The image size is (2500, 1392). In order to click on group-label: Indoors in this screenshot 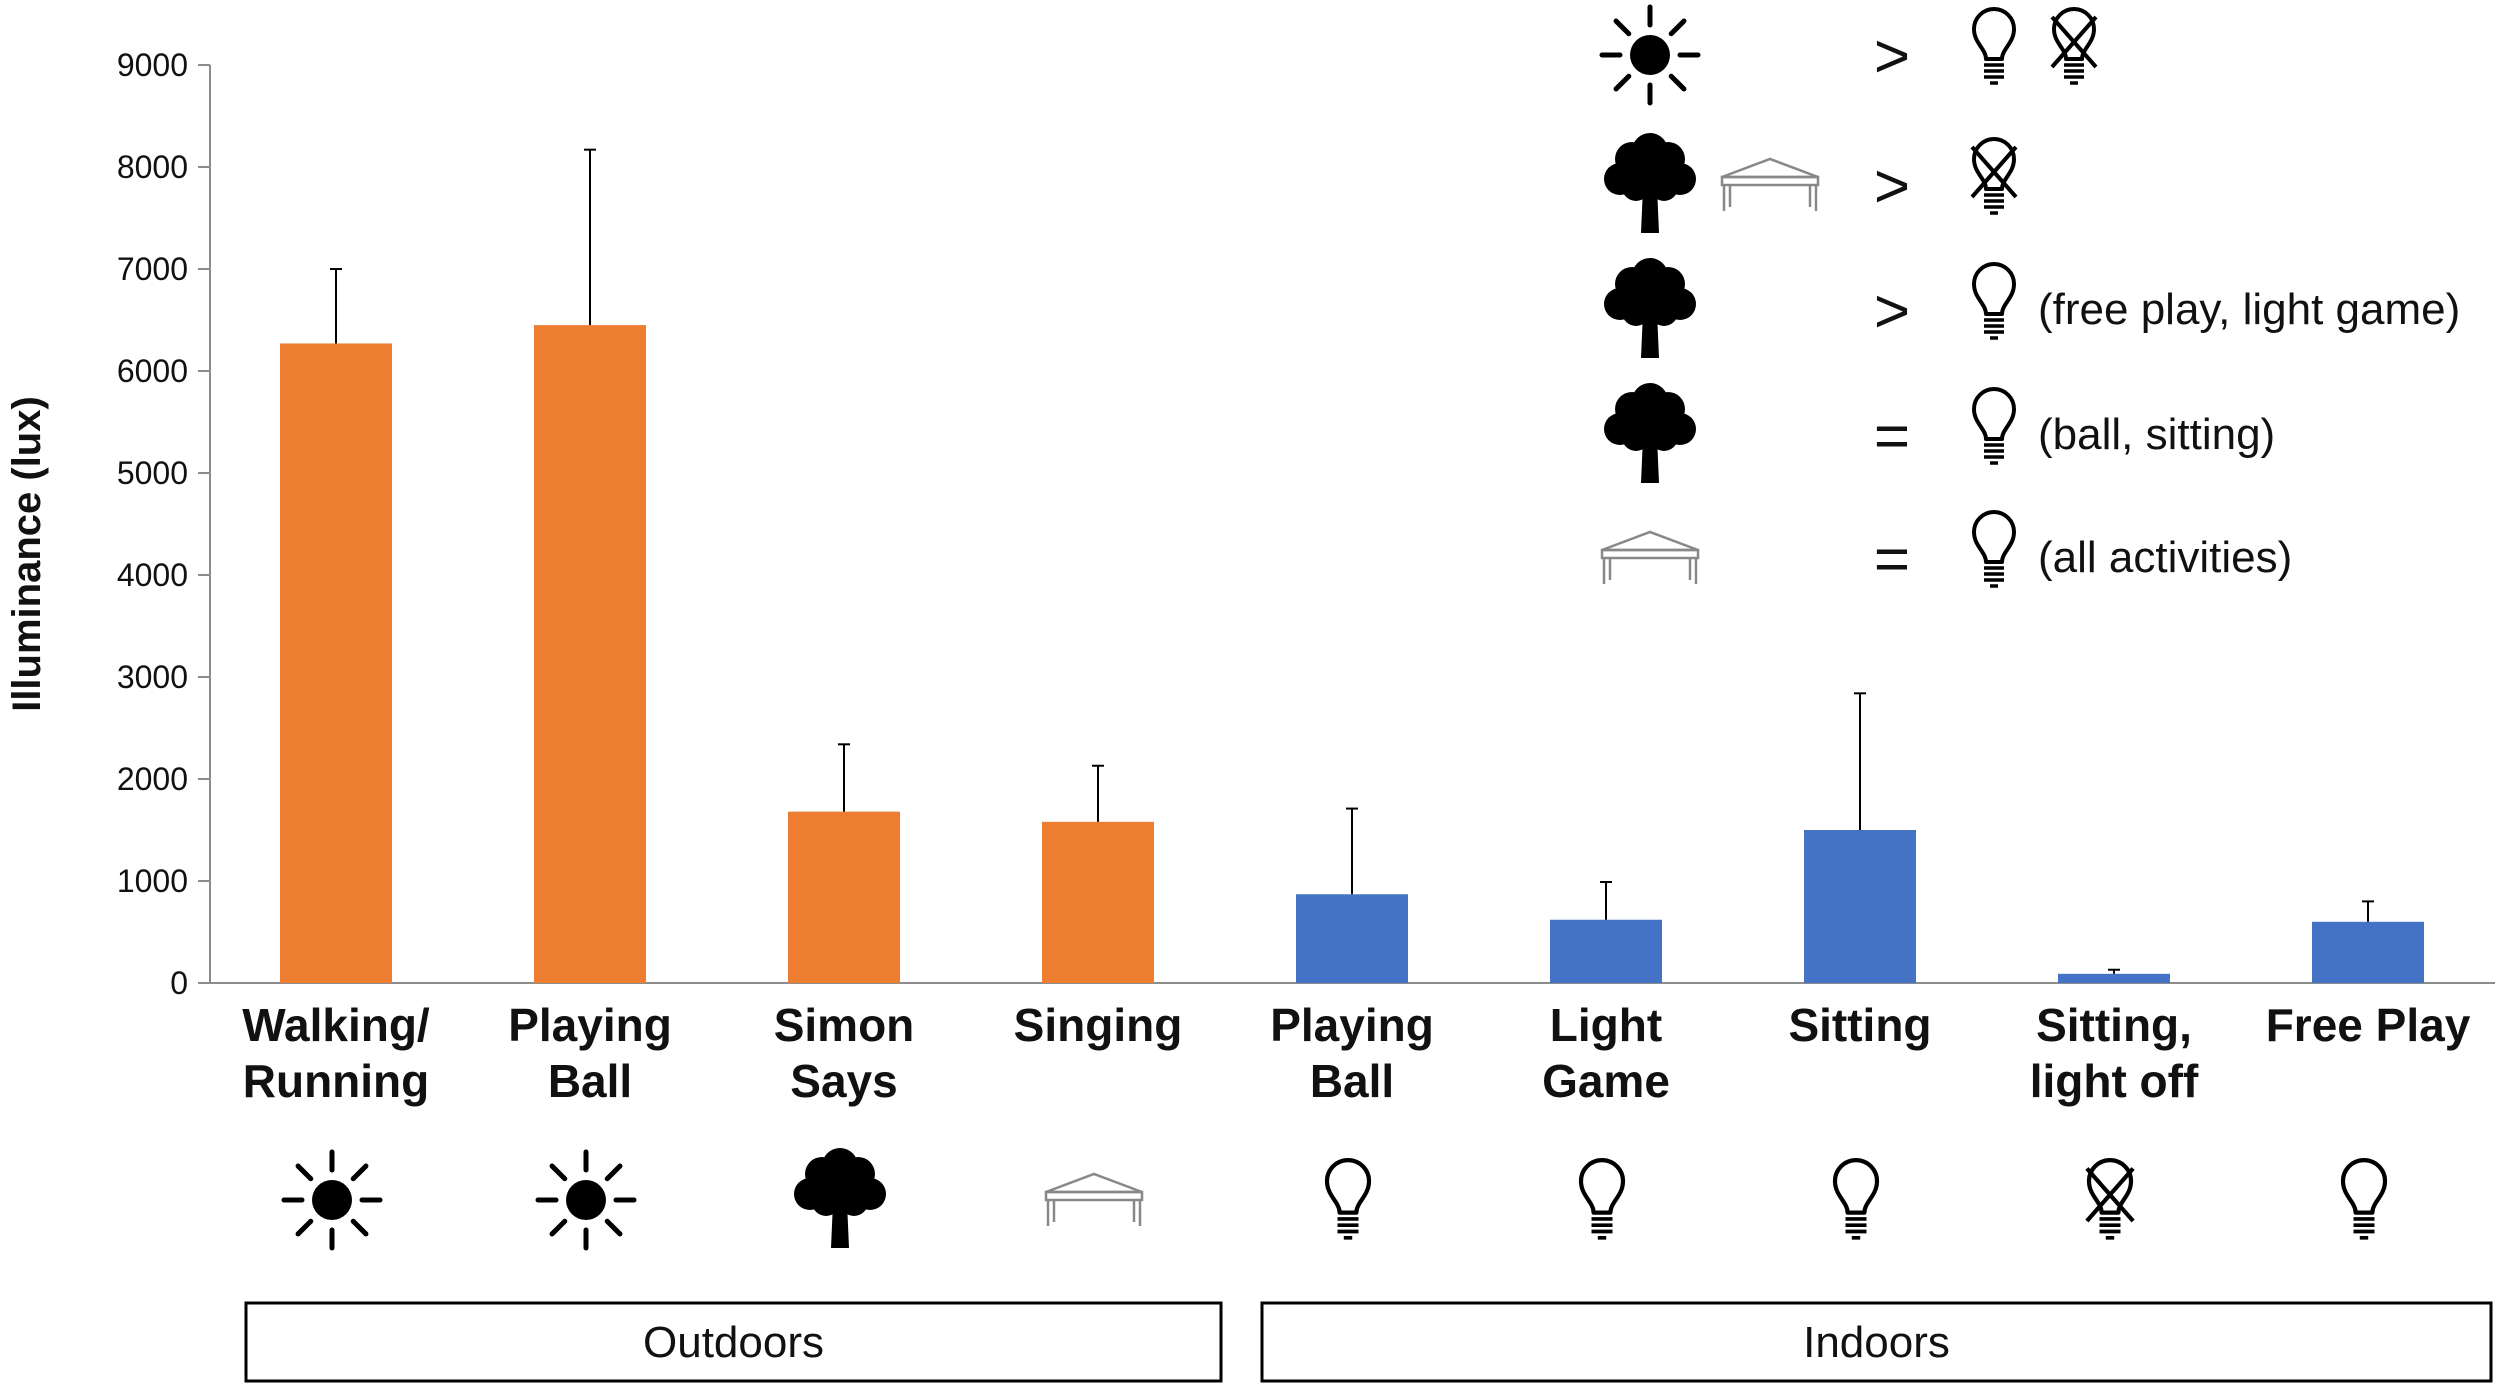, I will do `click(1876, 1342)`.